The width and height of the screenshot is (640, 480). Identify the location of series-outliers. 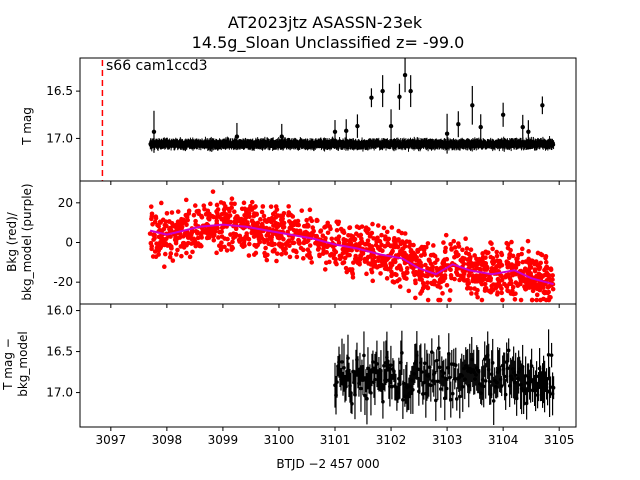
(348, 105).